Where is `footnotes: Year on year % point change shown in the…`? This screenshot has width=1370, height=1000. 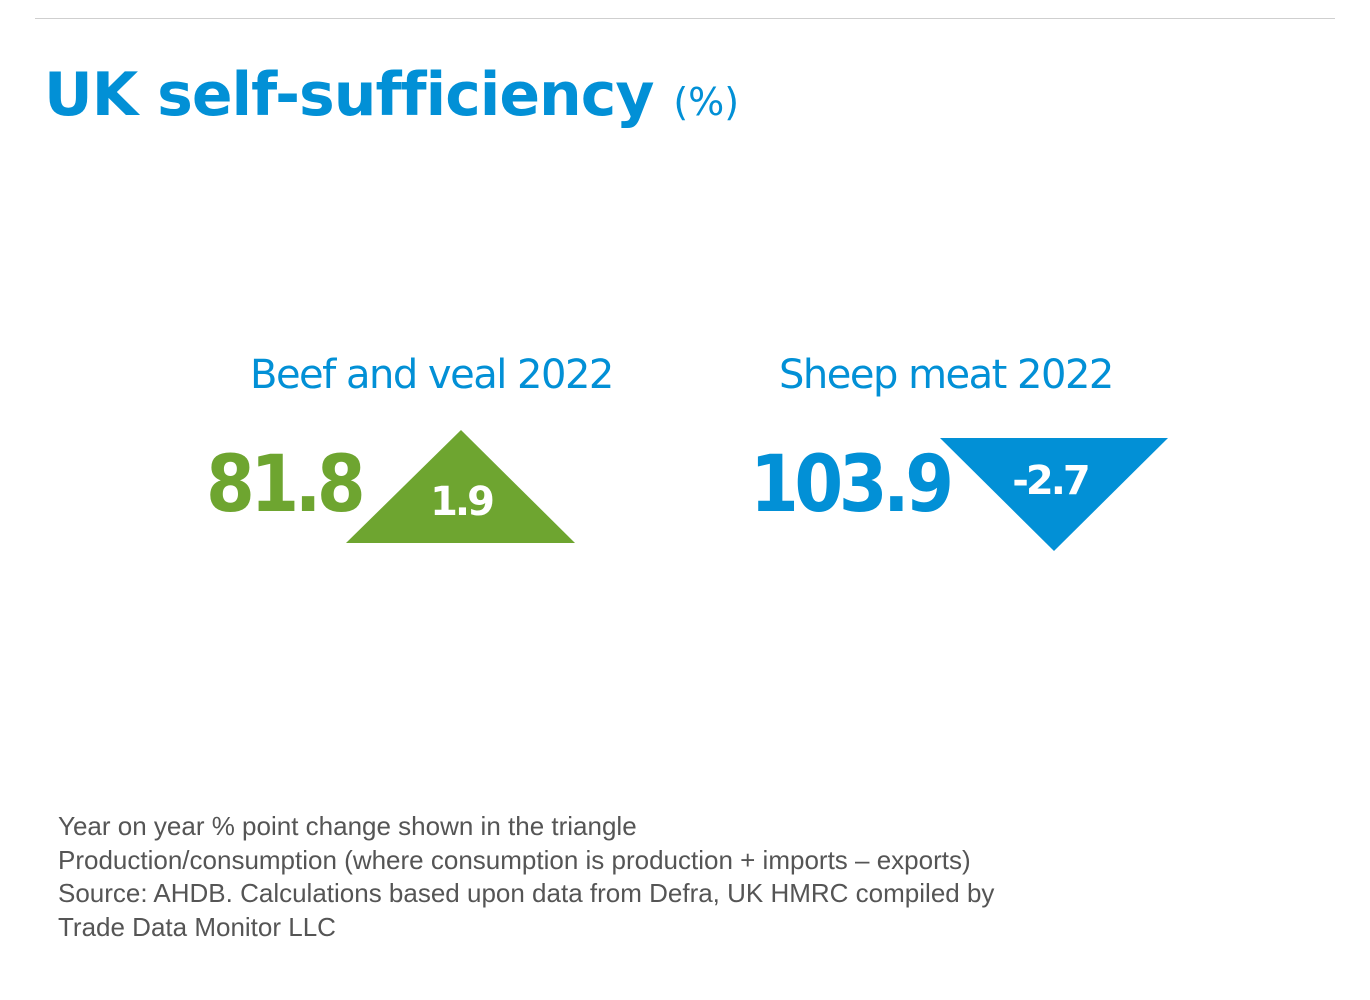
footnotes: Year on year % point change shown in the… is located at coordinates (526, 877).